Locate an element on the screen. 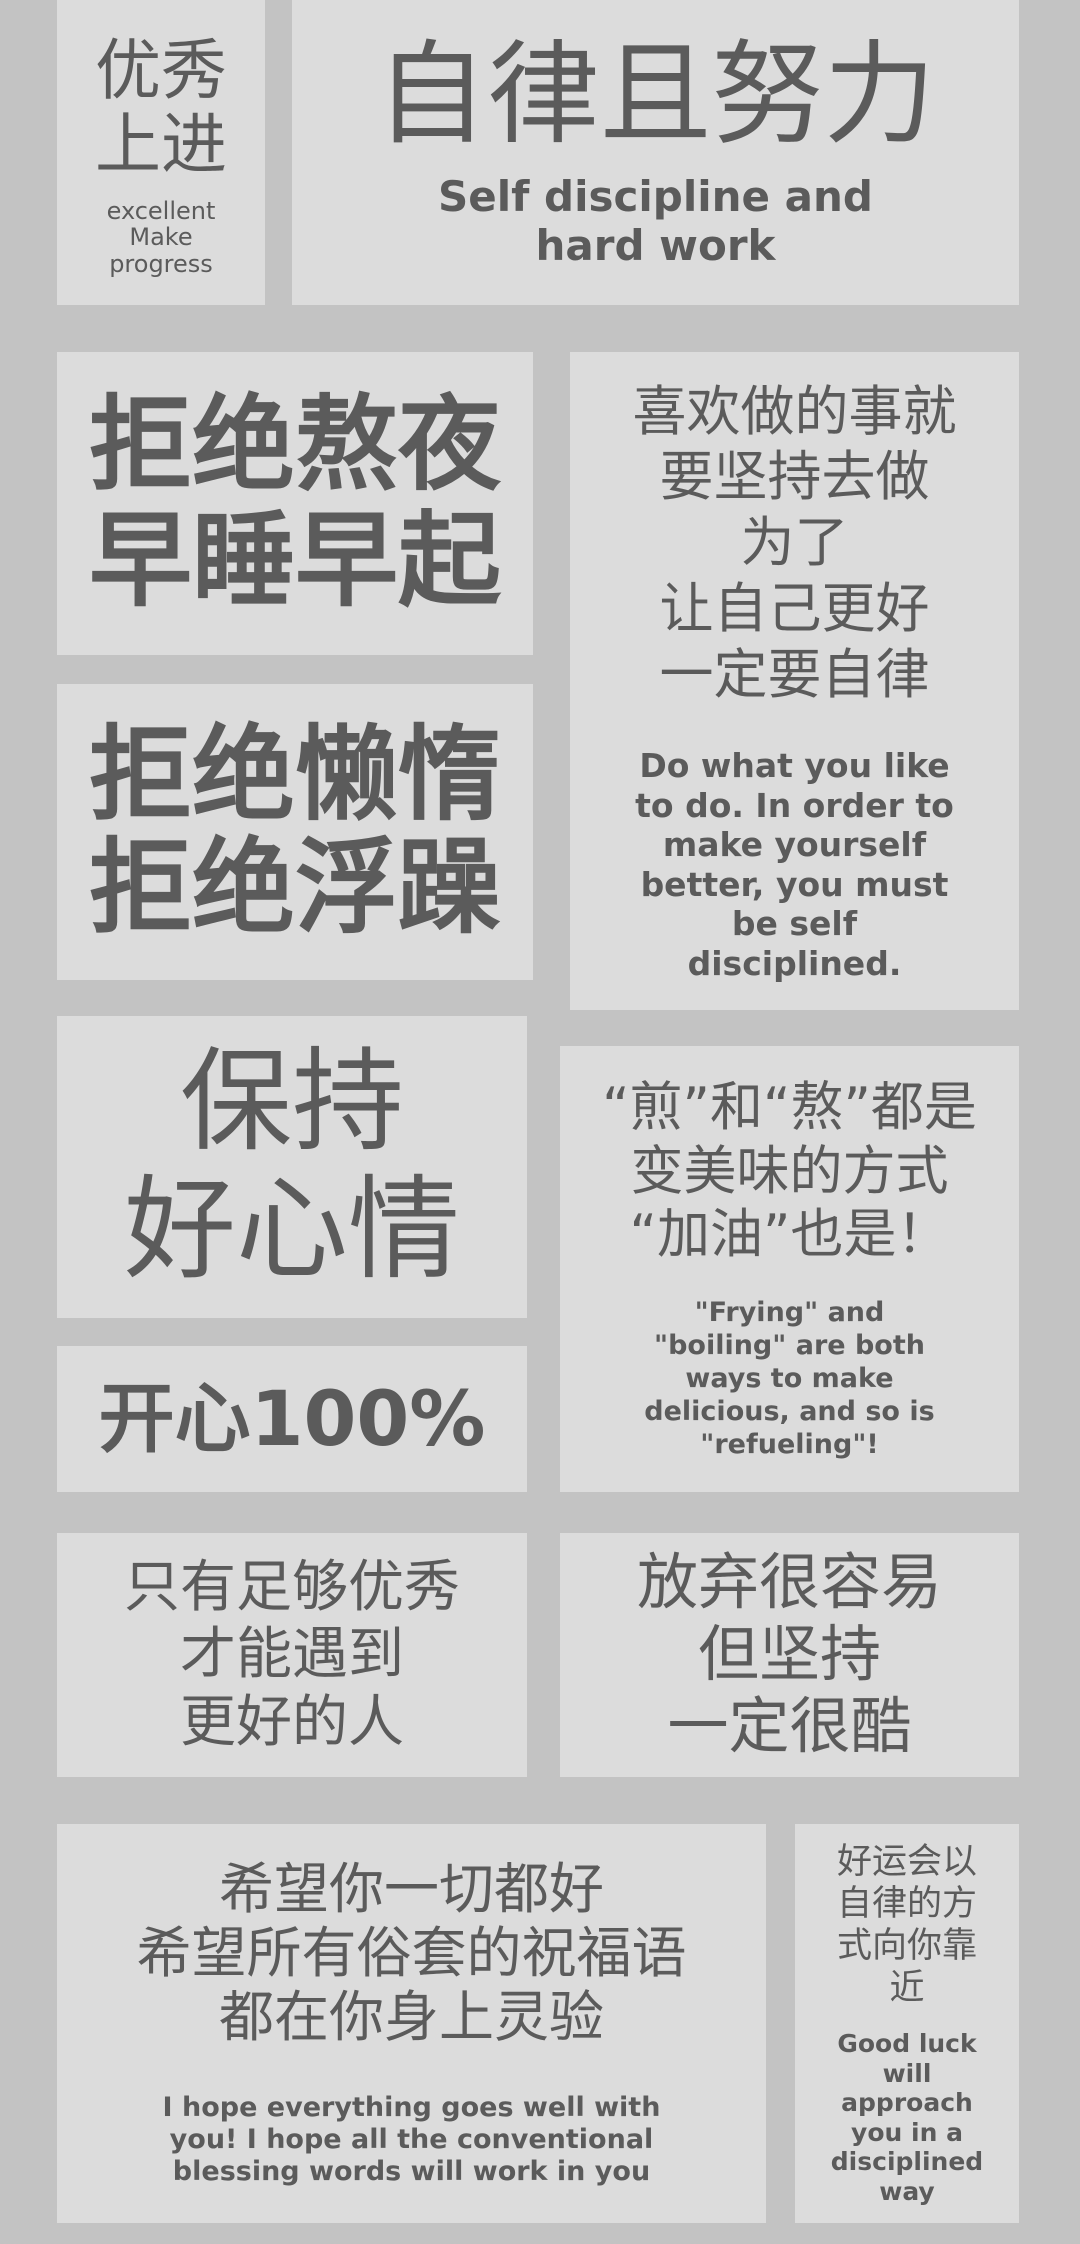 The height and width of the screenshot is (2244, 1080). card2-cn: 自律且努力 is located at coordinates (656, 95).